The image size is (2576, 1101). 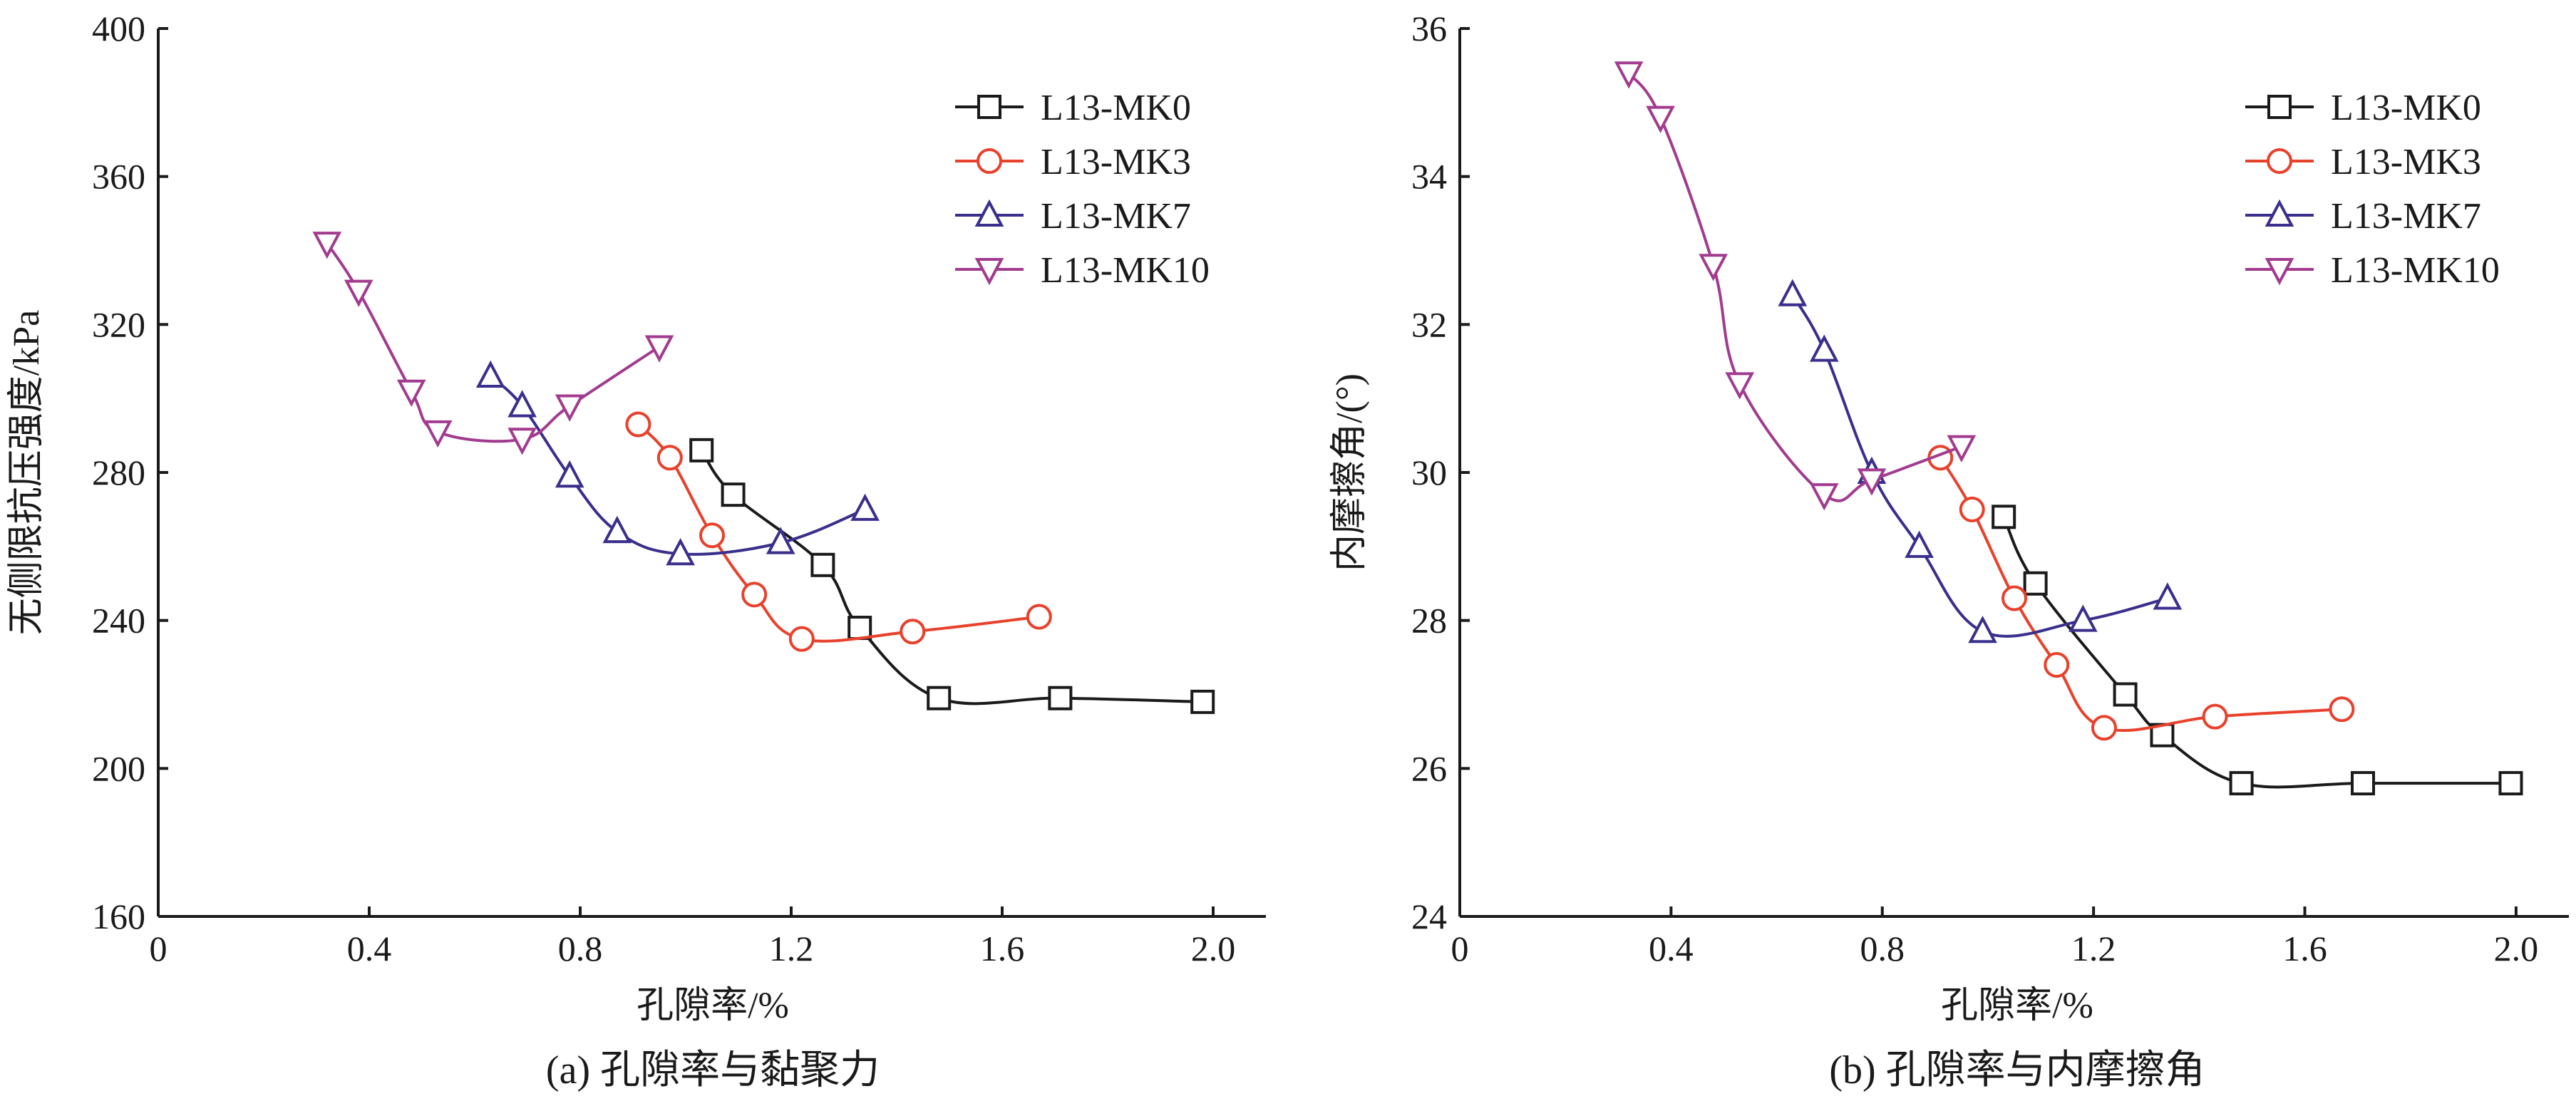 I want to click on y-tick-label: 320, so click(x=118, y=324).